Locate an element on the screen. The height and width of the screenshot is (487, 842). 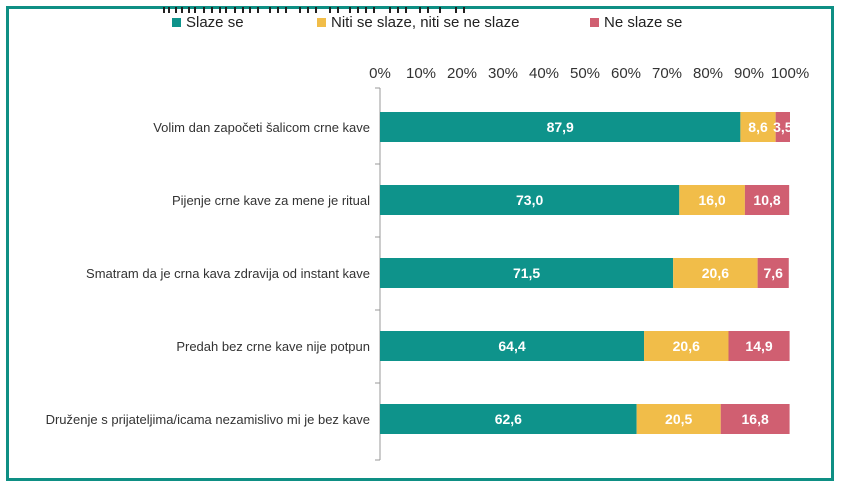
data-label: 3,5 is located at coordinates (783, 127).